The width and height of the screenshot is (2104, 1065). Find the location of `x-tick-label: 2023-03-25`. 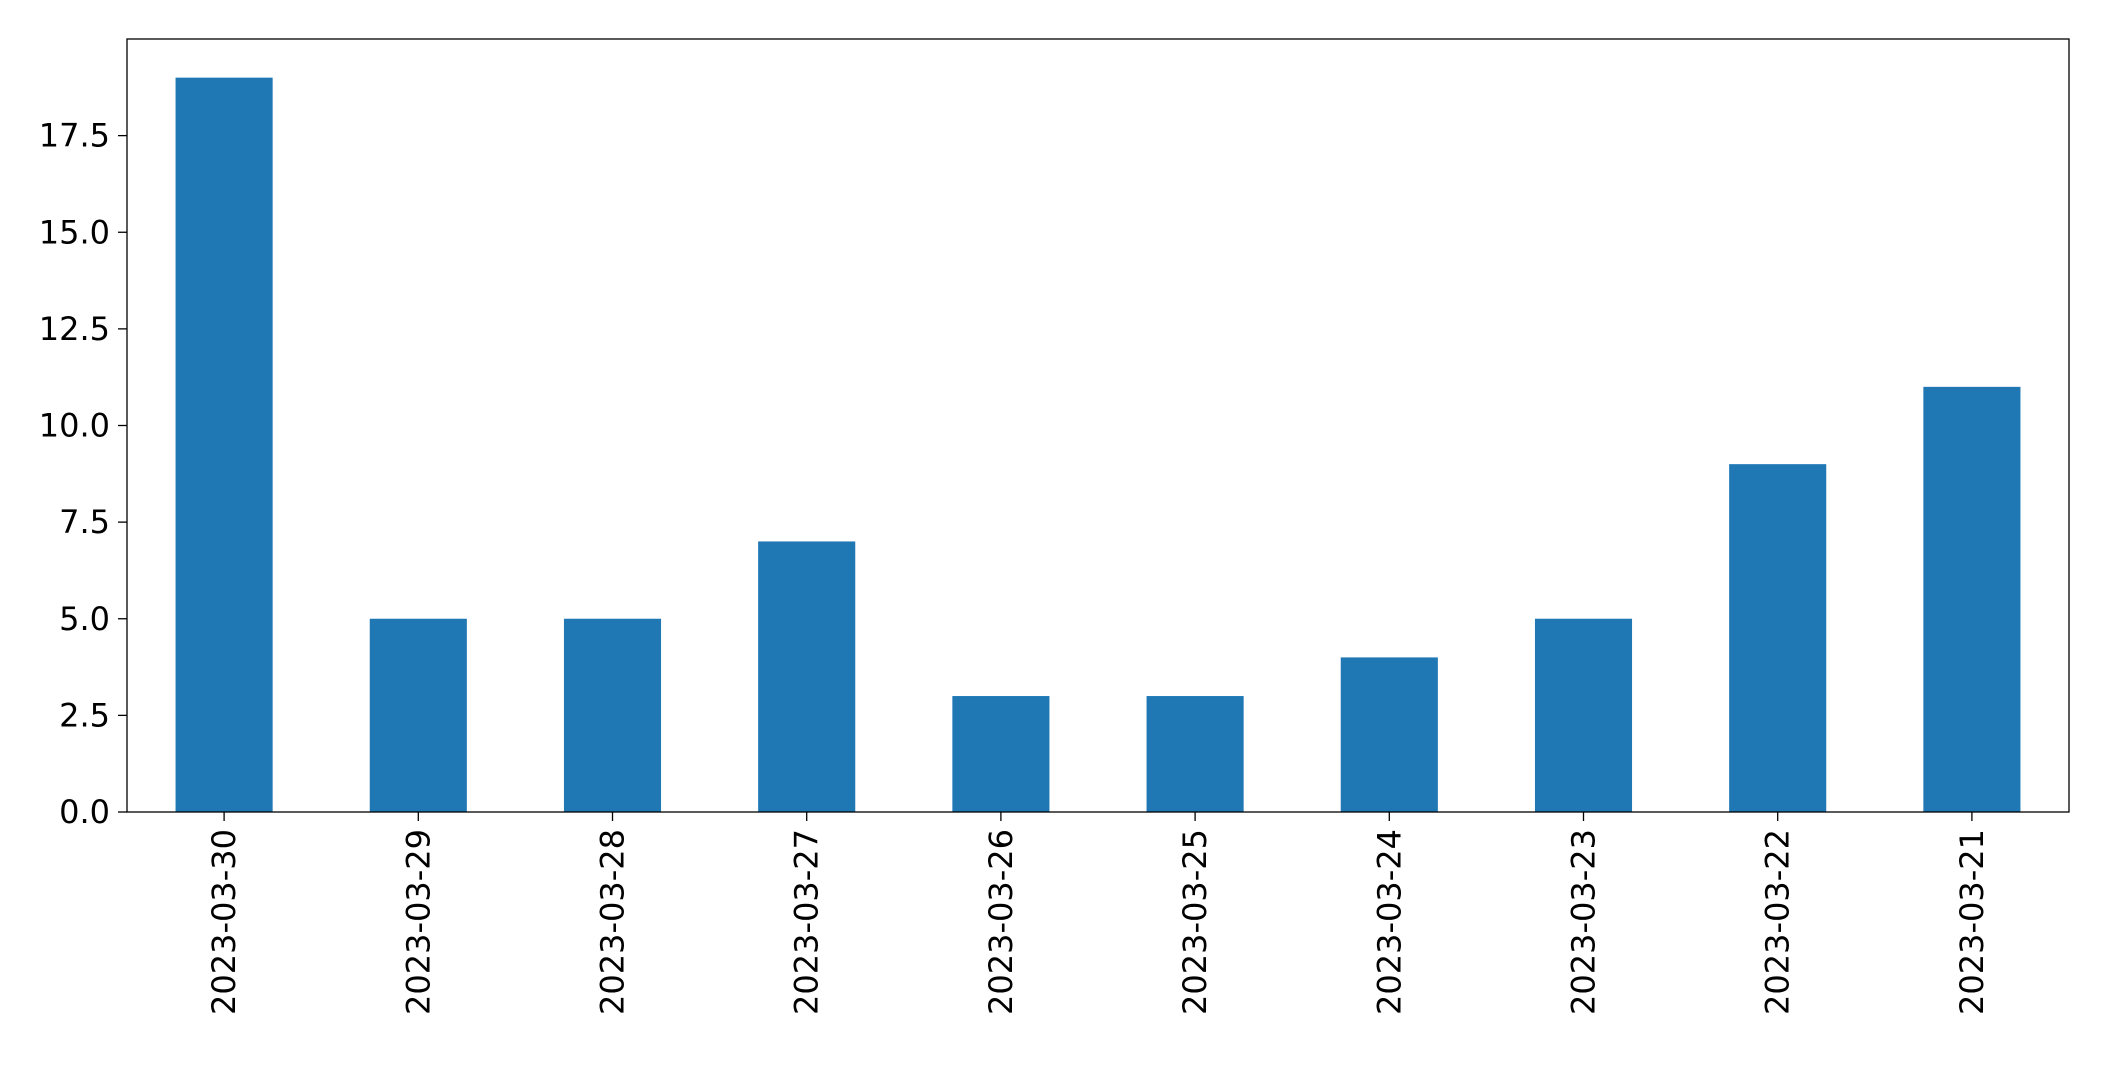

x-tick-label: 2023-03-25 is located at coordinates (1195, 922).